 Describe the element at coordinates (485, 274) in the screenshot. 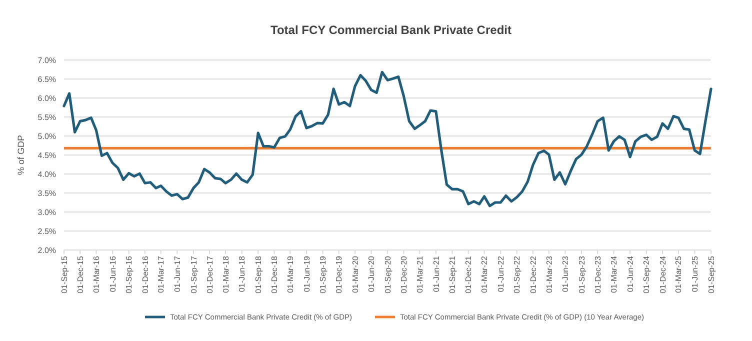

I see `x-tick-label: 01-Mar-22` at that location.